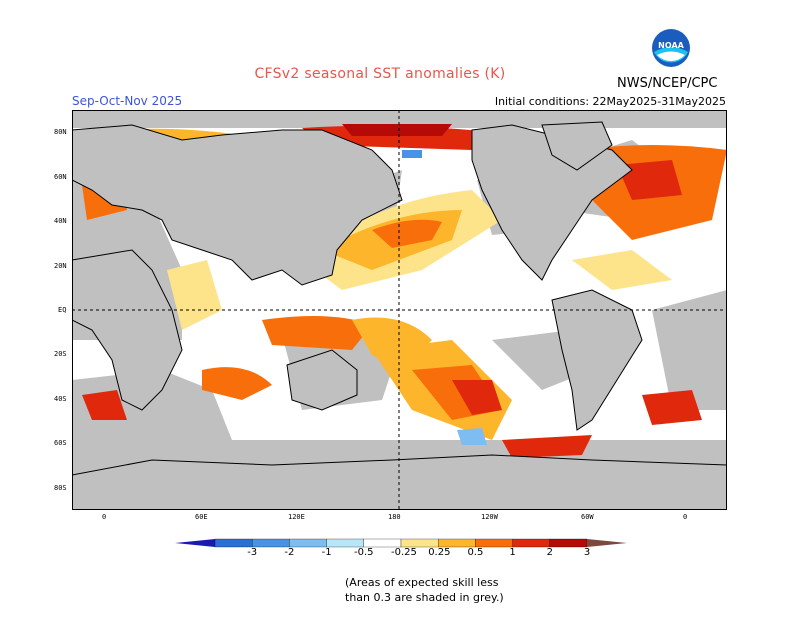 This screenshot has width=800, height=618. What do you see at coordinates (60, 354) in the screenshot?
I see `lat-label: 20S` at bounding box center [60, 354].